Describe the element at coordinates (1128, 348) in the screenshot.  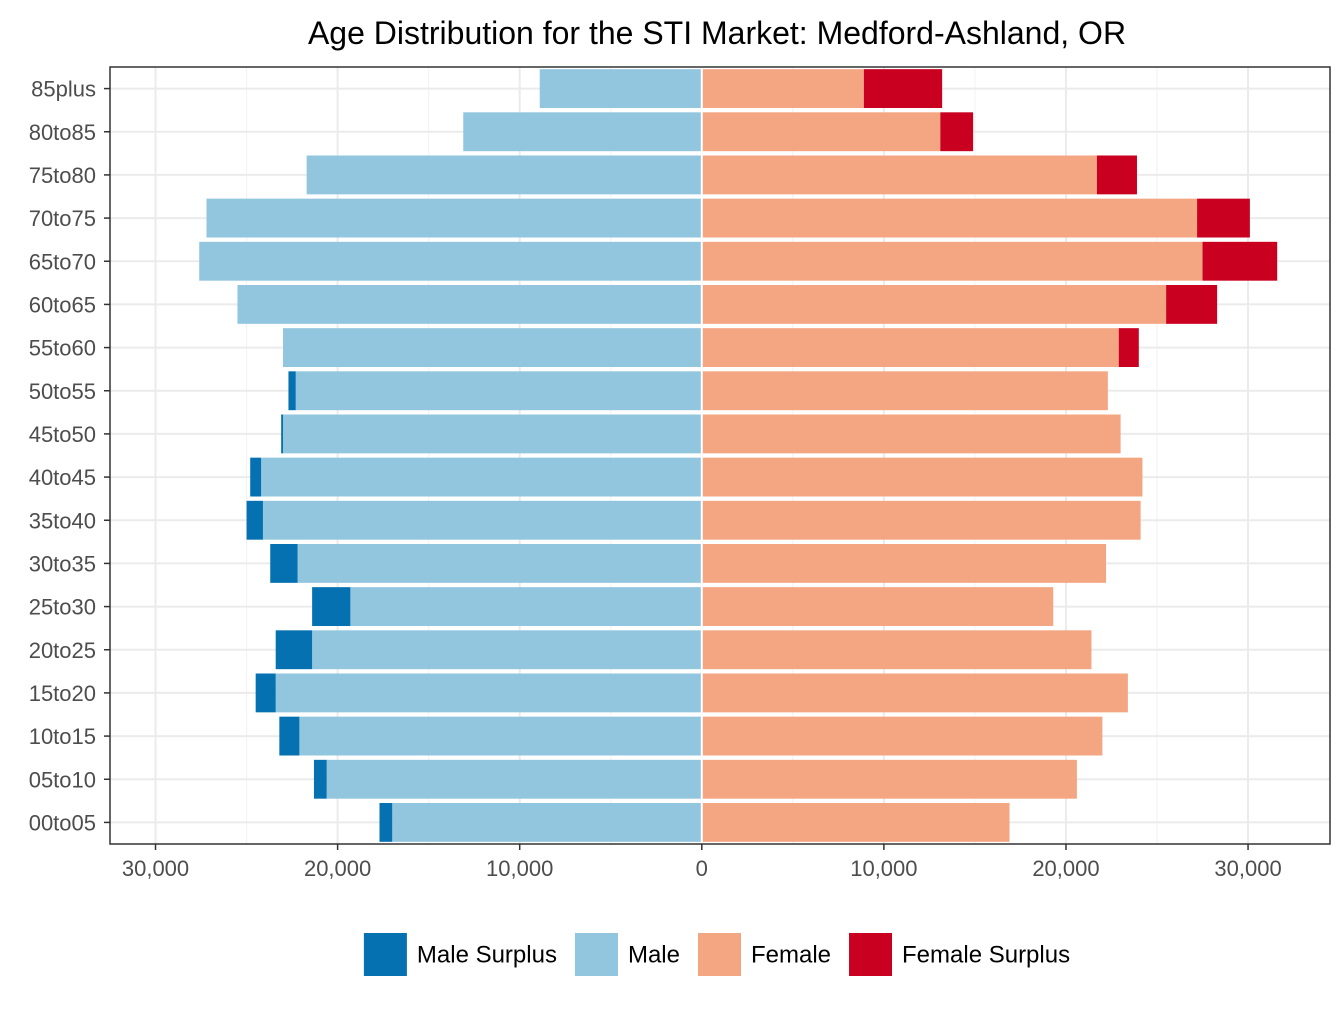
I see `bar-female-surplus-55to60` at that location.